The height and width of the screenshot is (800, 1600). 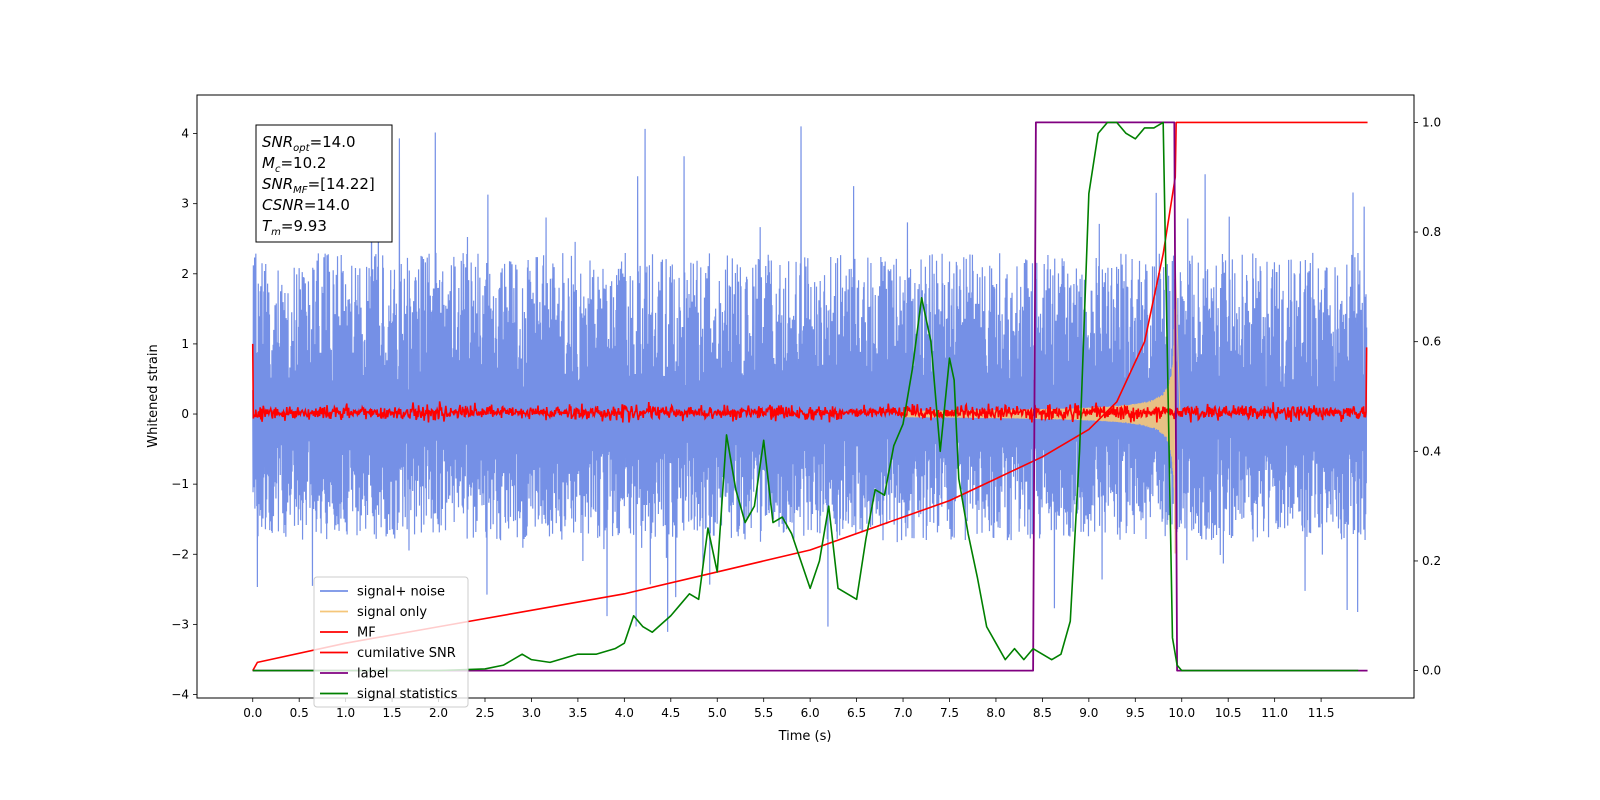 What do you see at coordinates (1135, 713) in the screenshot?
I see `x-tick-label: 9.5` at bounding box center [1135, 713].